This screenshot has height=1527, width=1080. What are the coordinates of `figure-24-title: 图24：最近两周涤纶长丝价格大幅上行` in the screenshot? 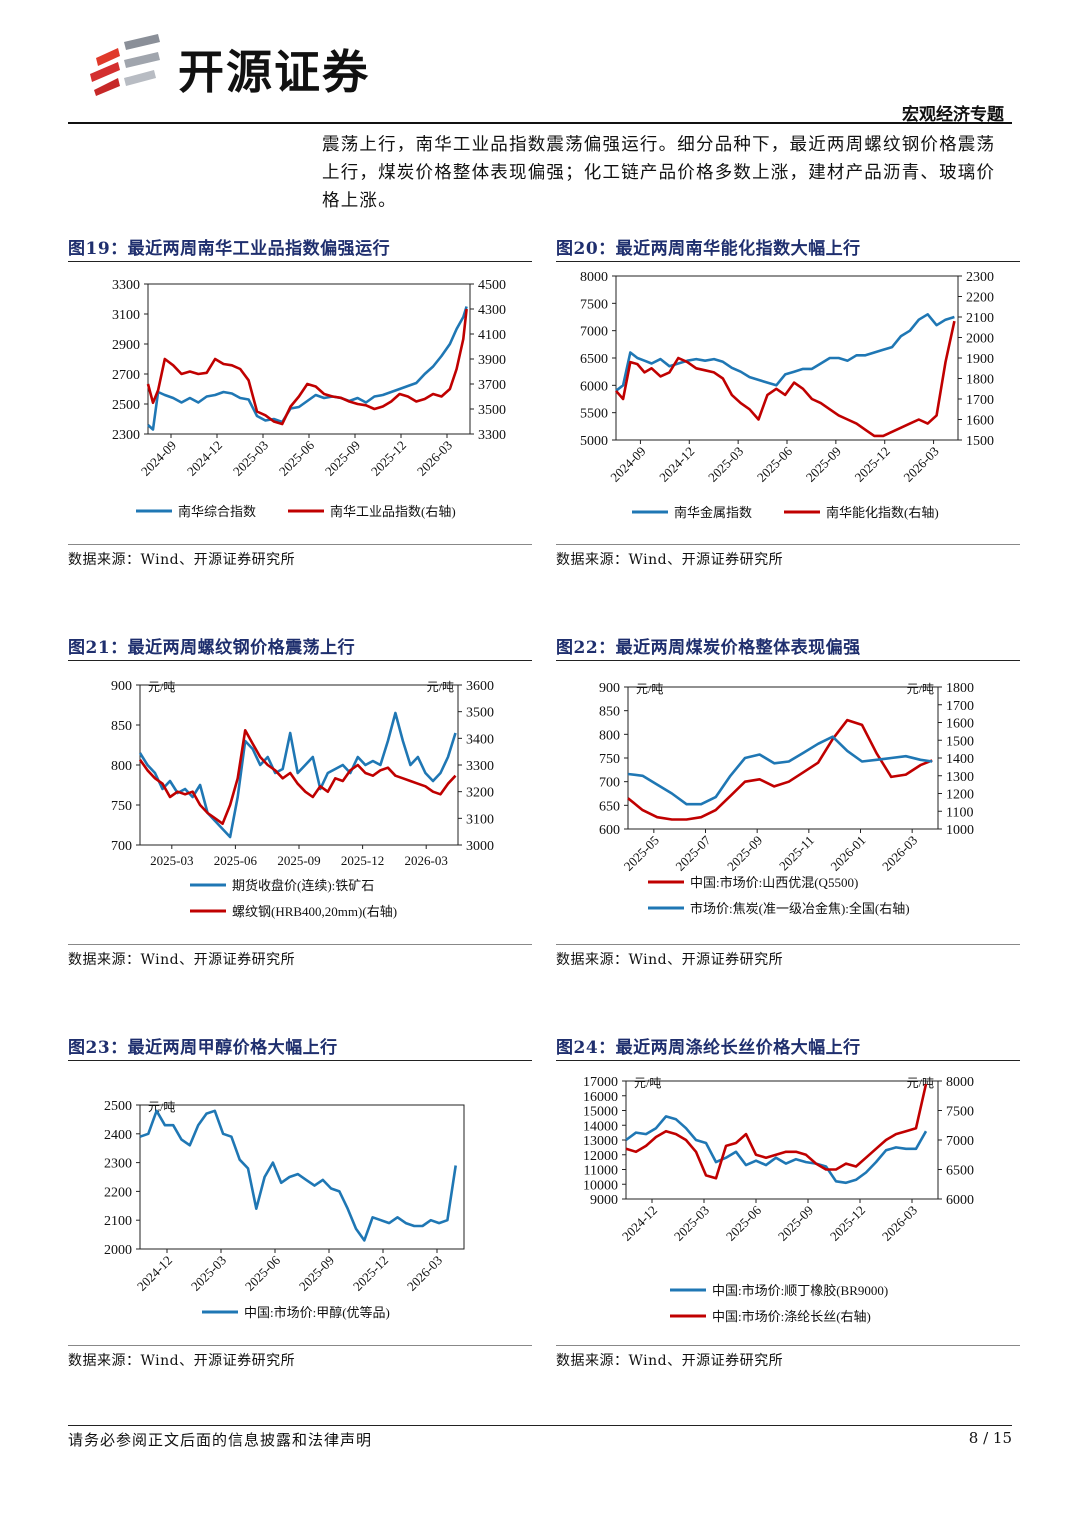 It's located at (708, 1045).